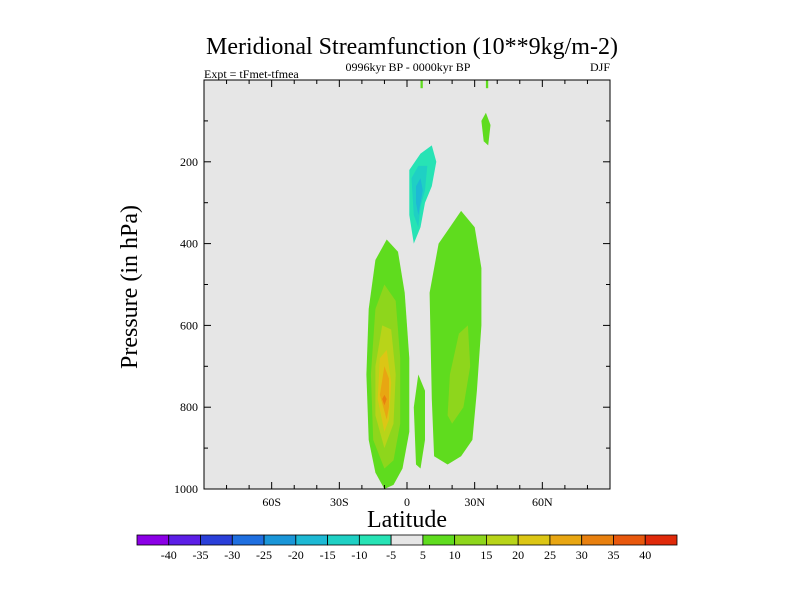 This screenshot has width=800, height=600. Describe the element at coordinates (189, 162) in the screenshot. I see `y-tick-label: 200` at that location.